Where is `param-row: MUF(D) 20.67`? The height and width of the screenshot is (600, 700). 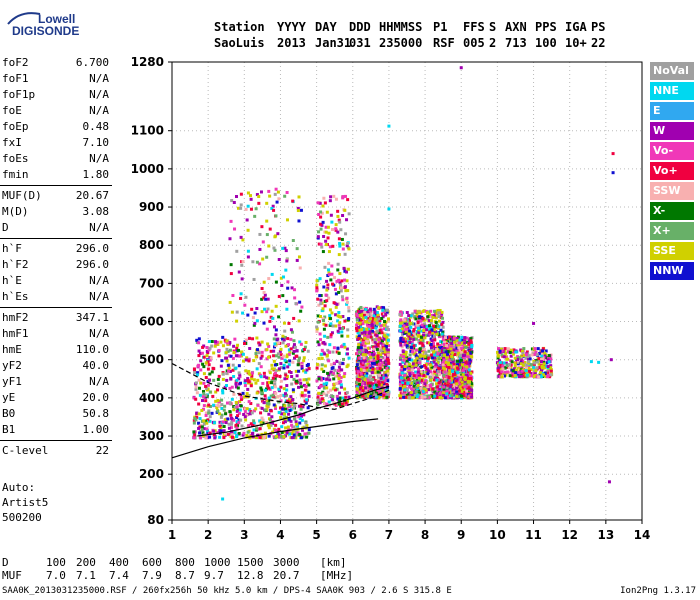
param-row: MUF(D) 20.67 is located at coordinates (56, 196).